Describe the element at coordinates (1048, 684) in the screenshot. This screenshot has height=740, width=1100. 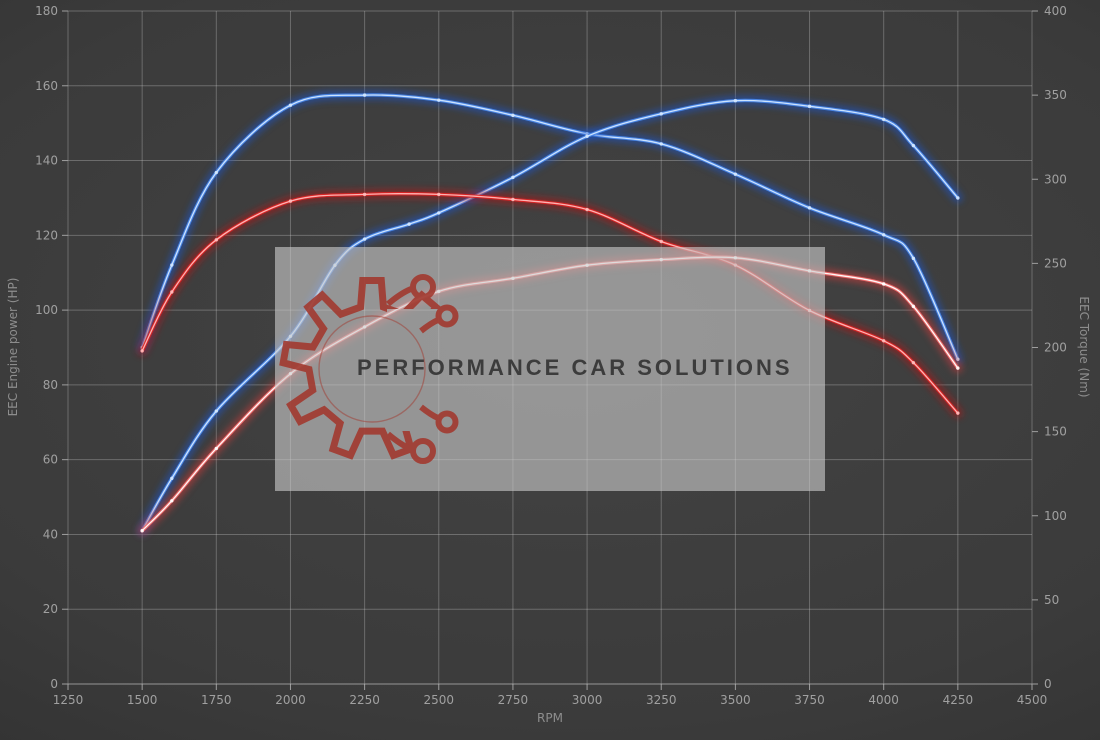
I see `right-tick-label: 0` at that location.